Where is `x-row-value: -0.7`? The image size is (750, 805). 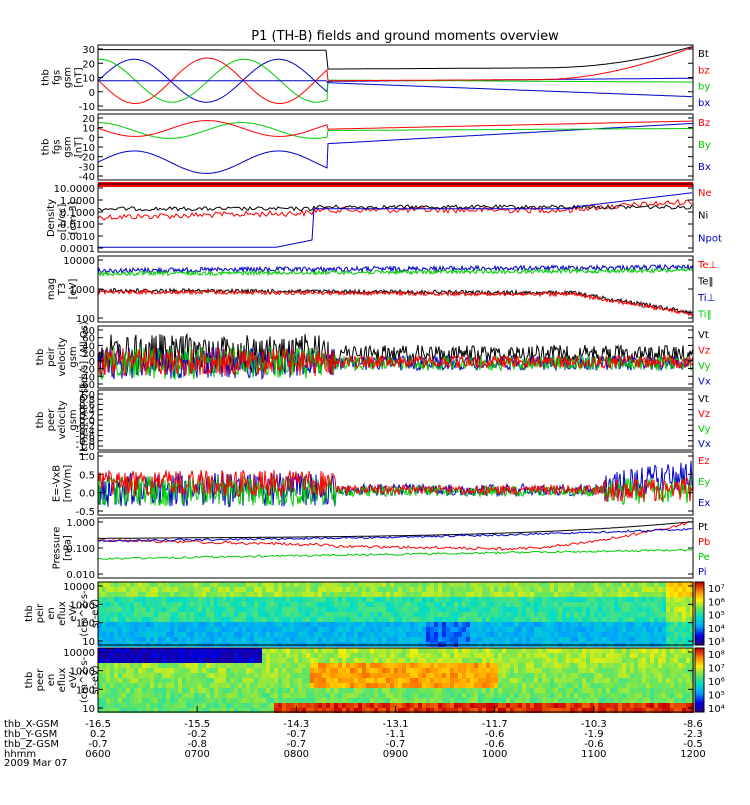 x-row-value: -0.7 is located at coordinates (396, 744).